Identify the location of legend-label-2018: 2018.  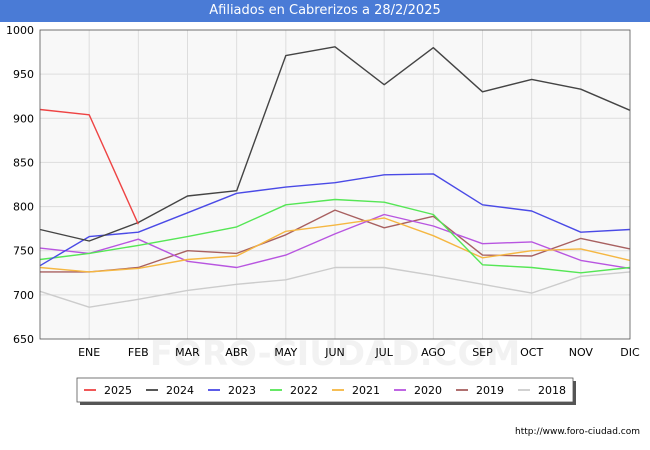
(552, 390).